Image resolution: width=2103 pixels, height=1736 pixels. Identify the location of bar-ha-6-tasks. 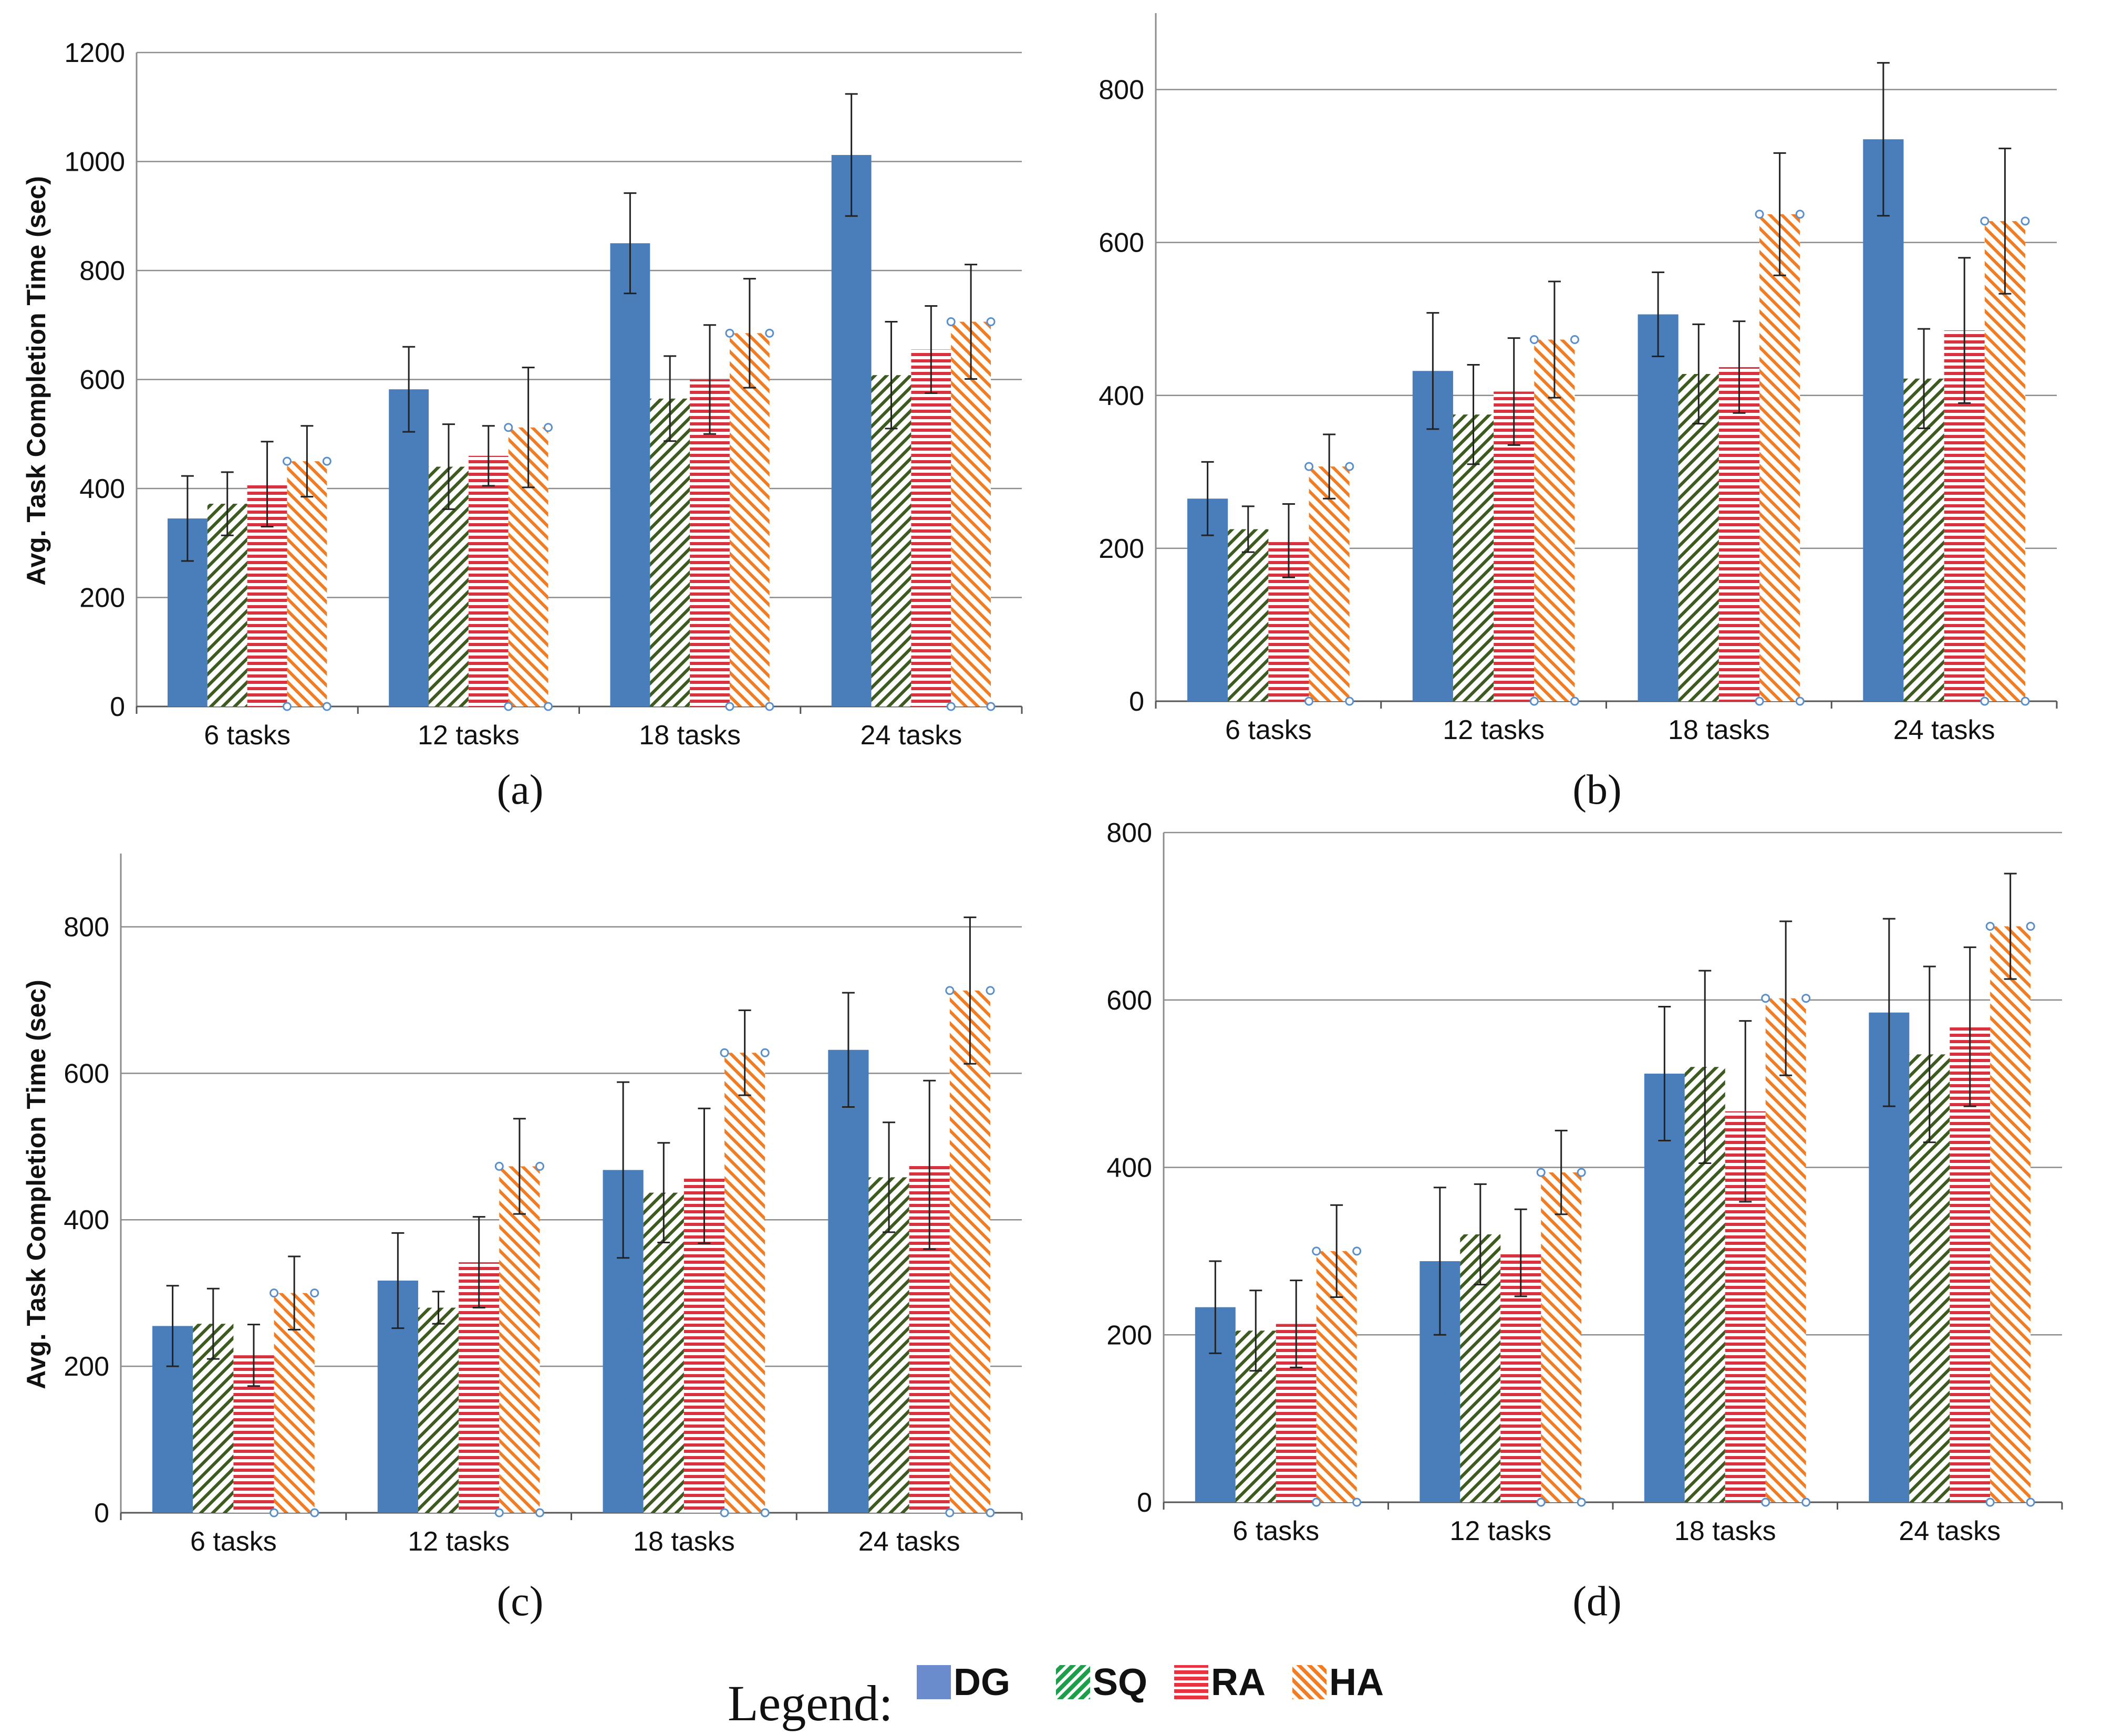
(1329, 583).